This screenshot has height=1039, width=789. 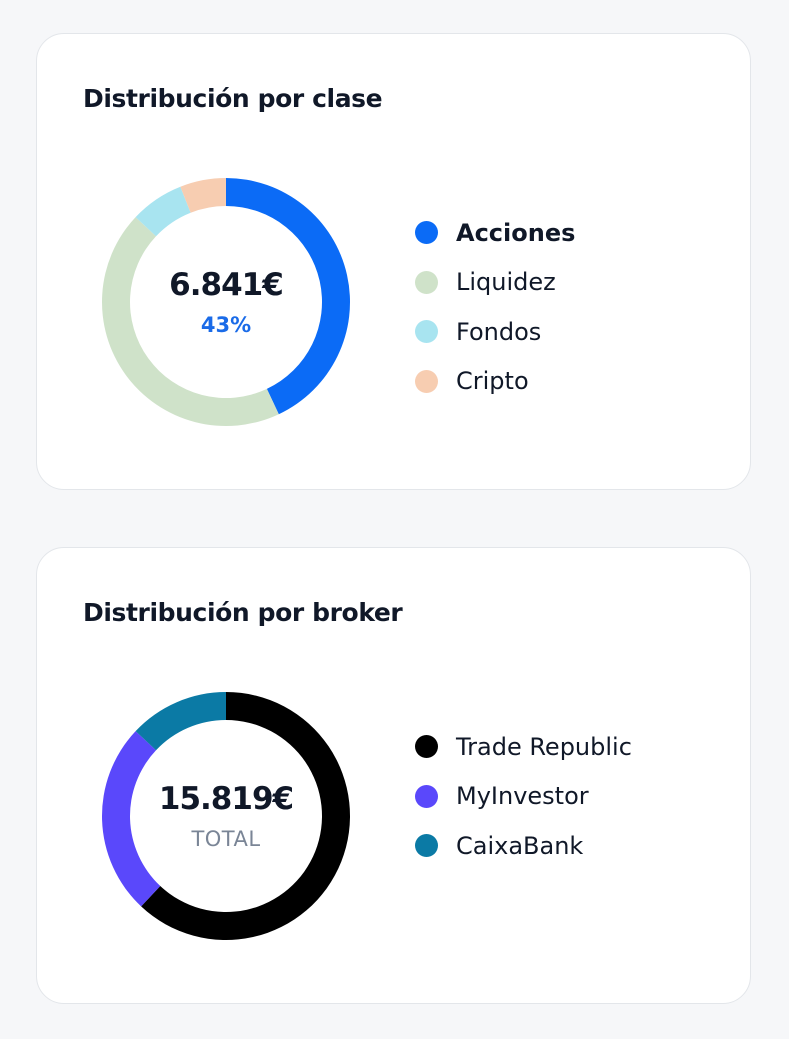 I want to click on legend: Acciones Liquidez Fondos Cripto, so click(x=495, y=307).